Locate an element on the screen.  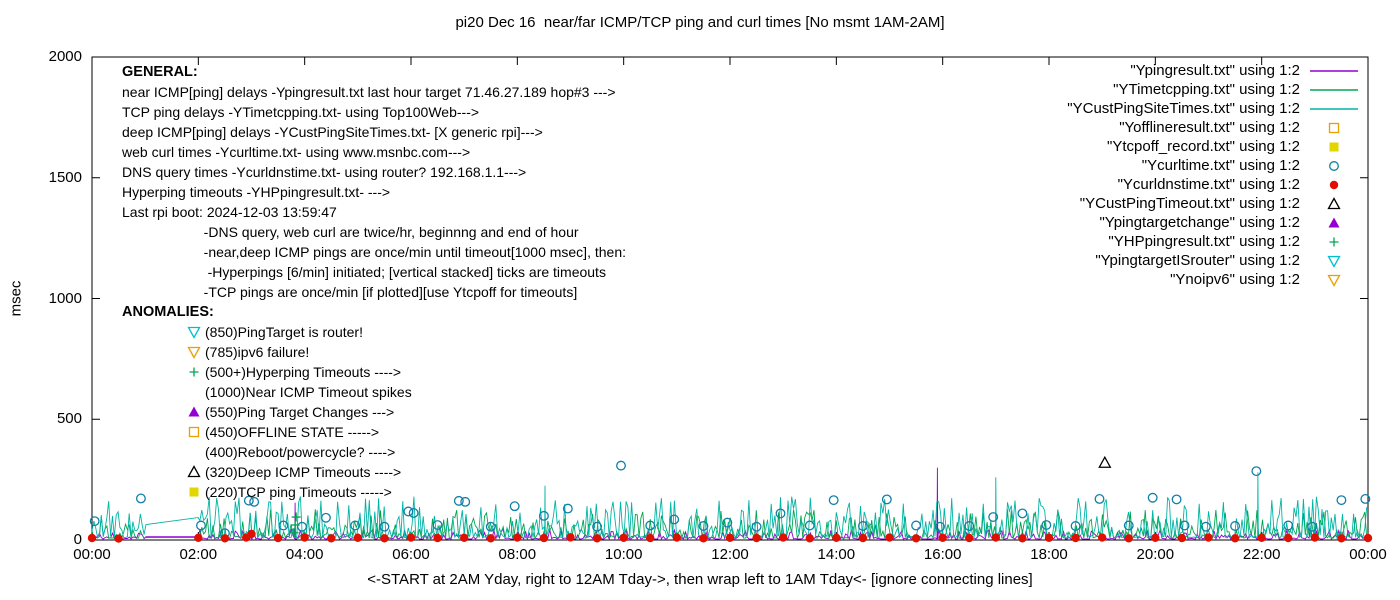
series-YHPpingresult.txt is located at coordinates (295, 525).